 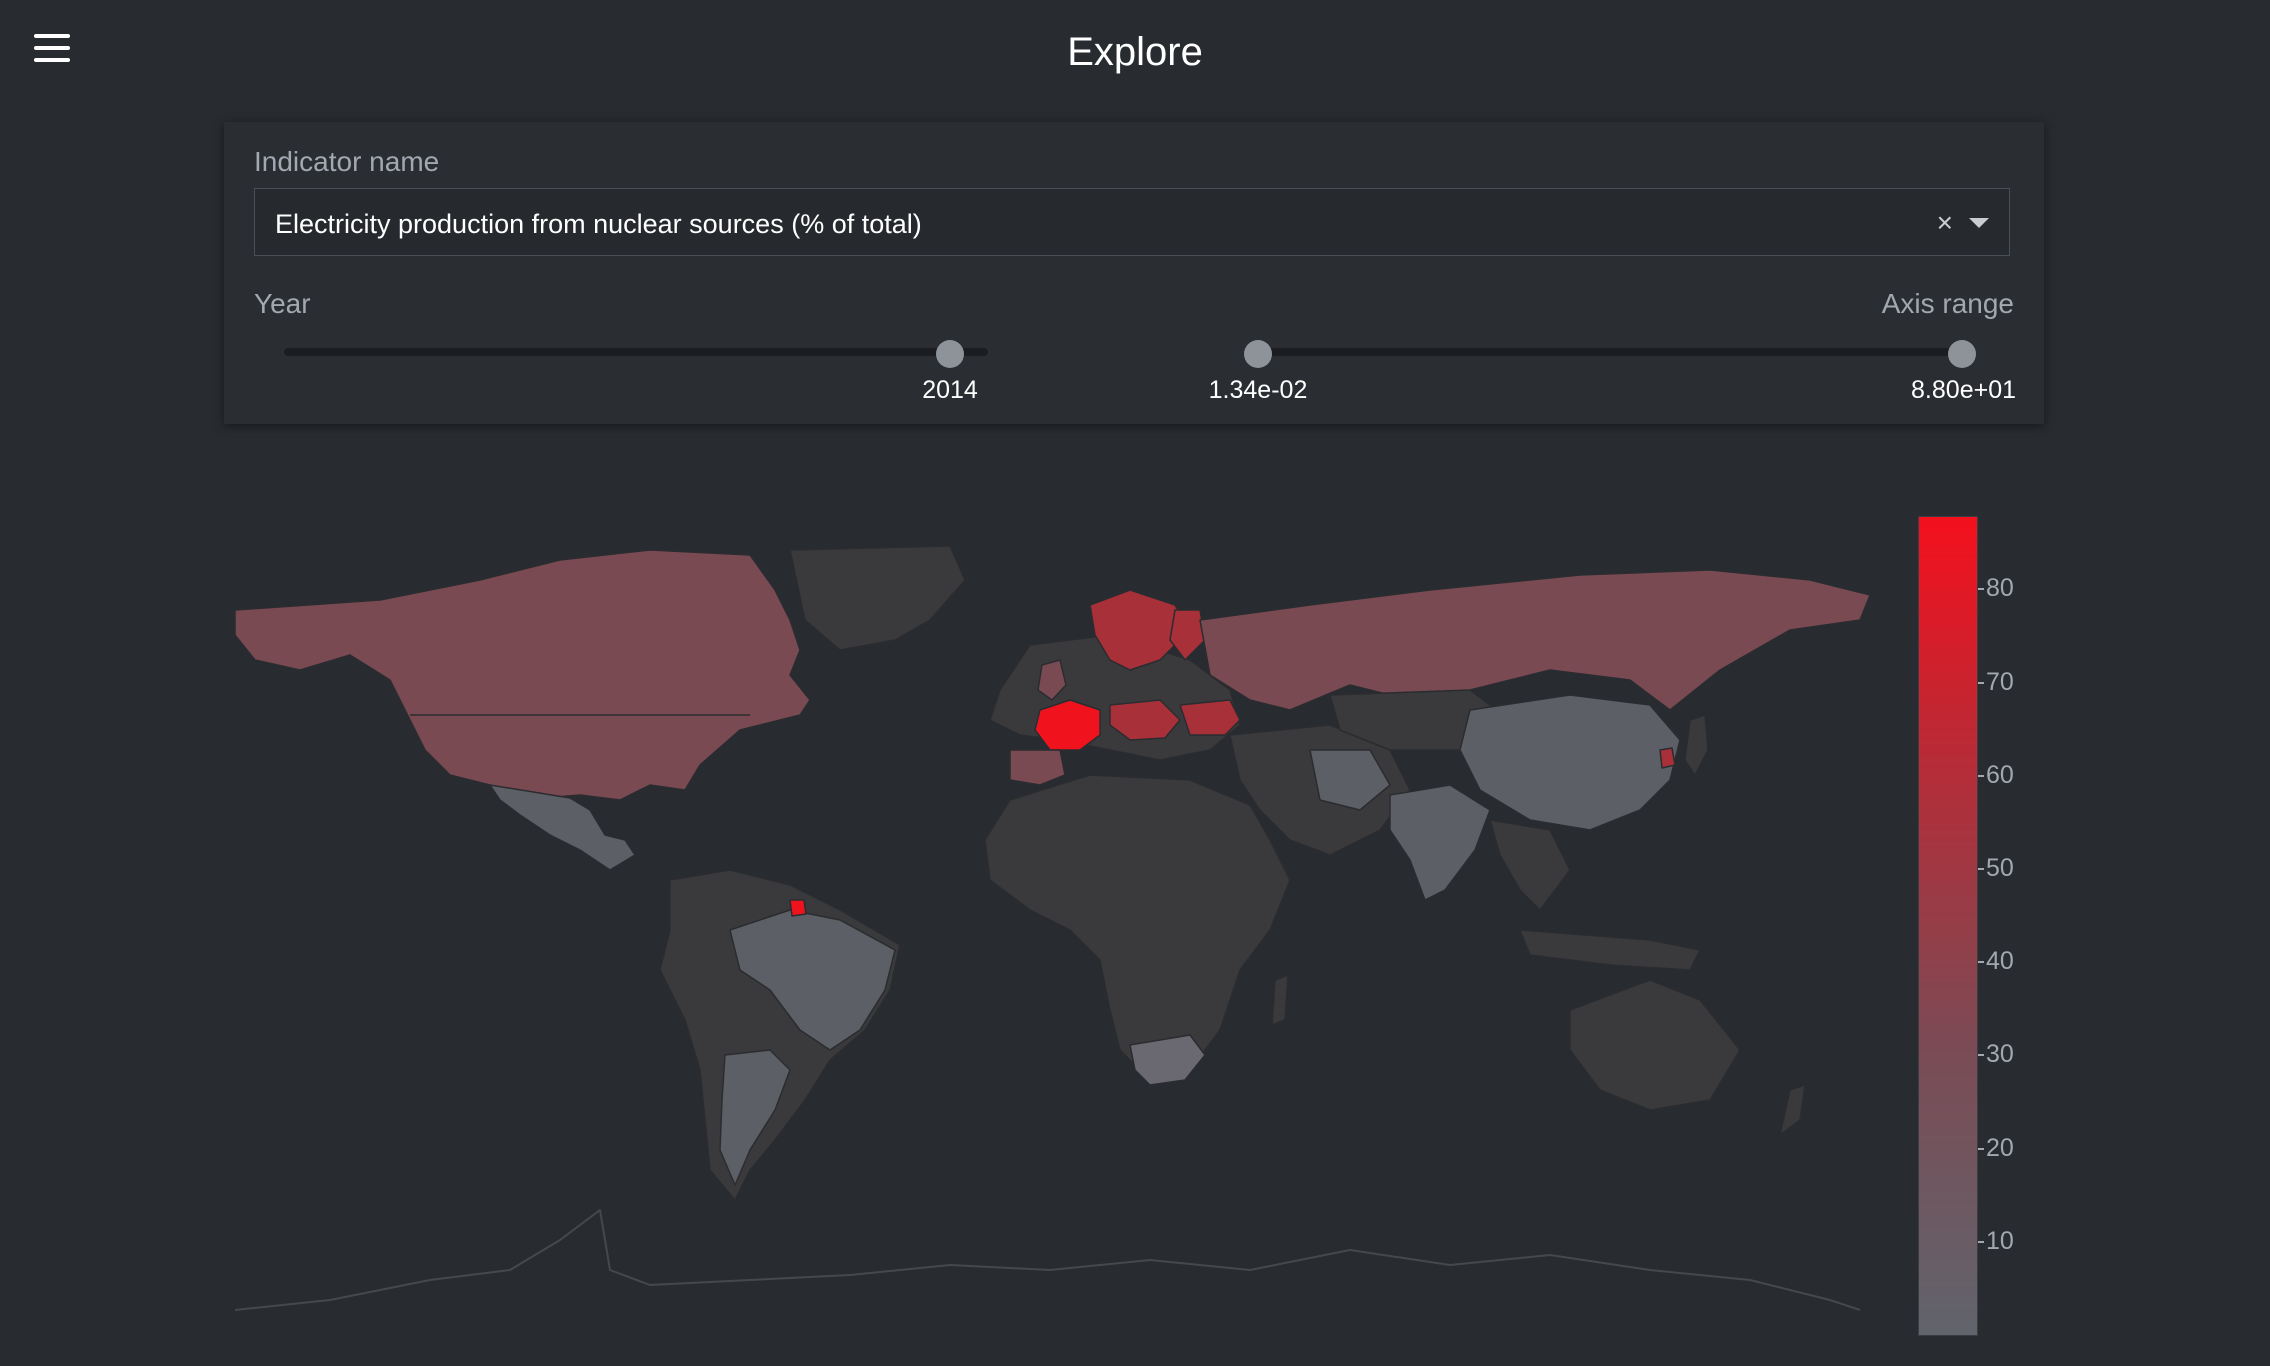 I want to click on map-russia, so click(x=1534, y=640).